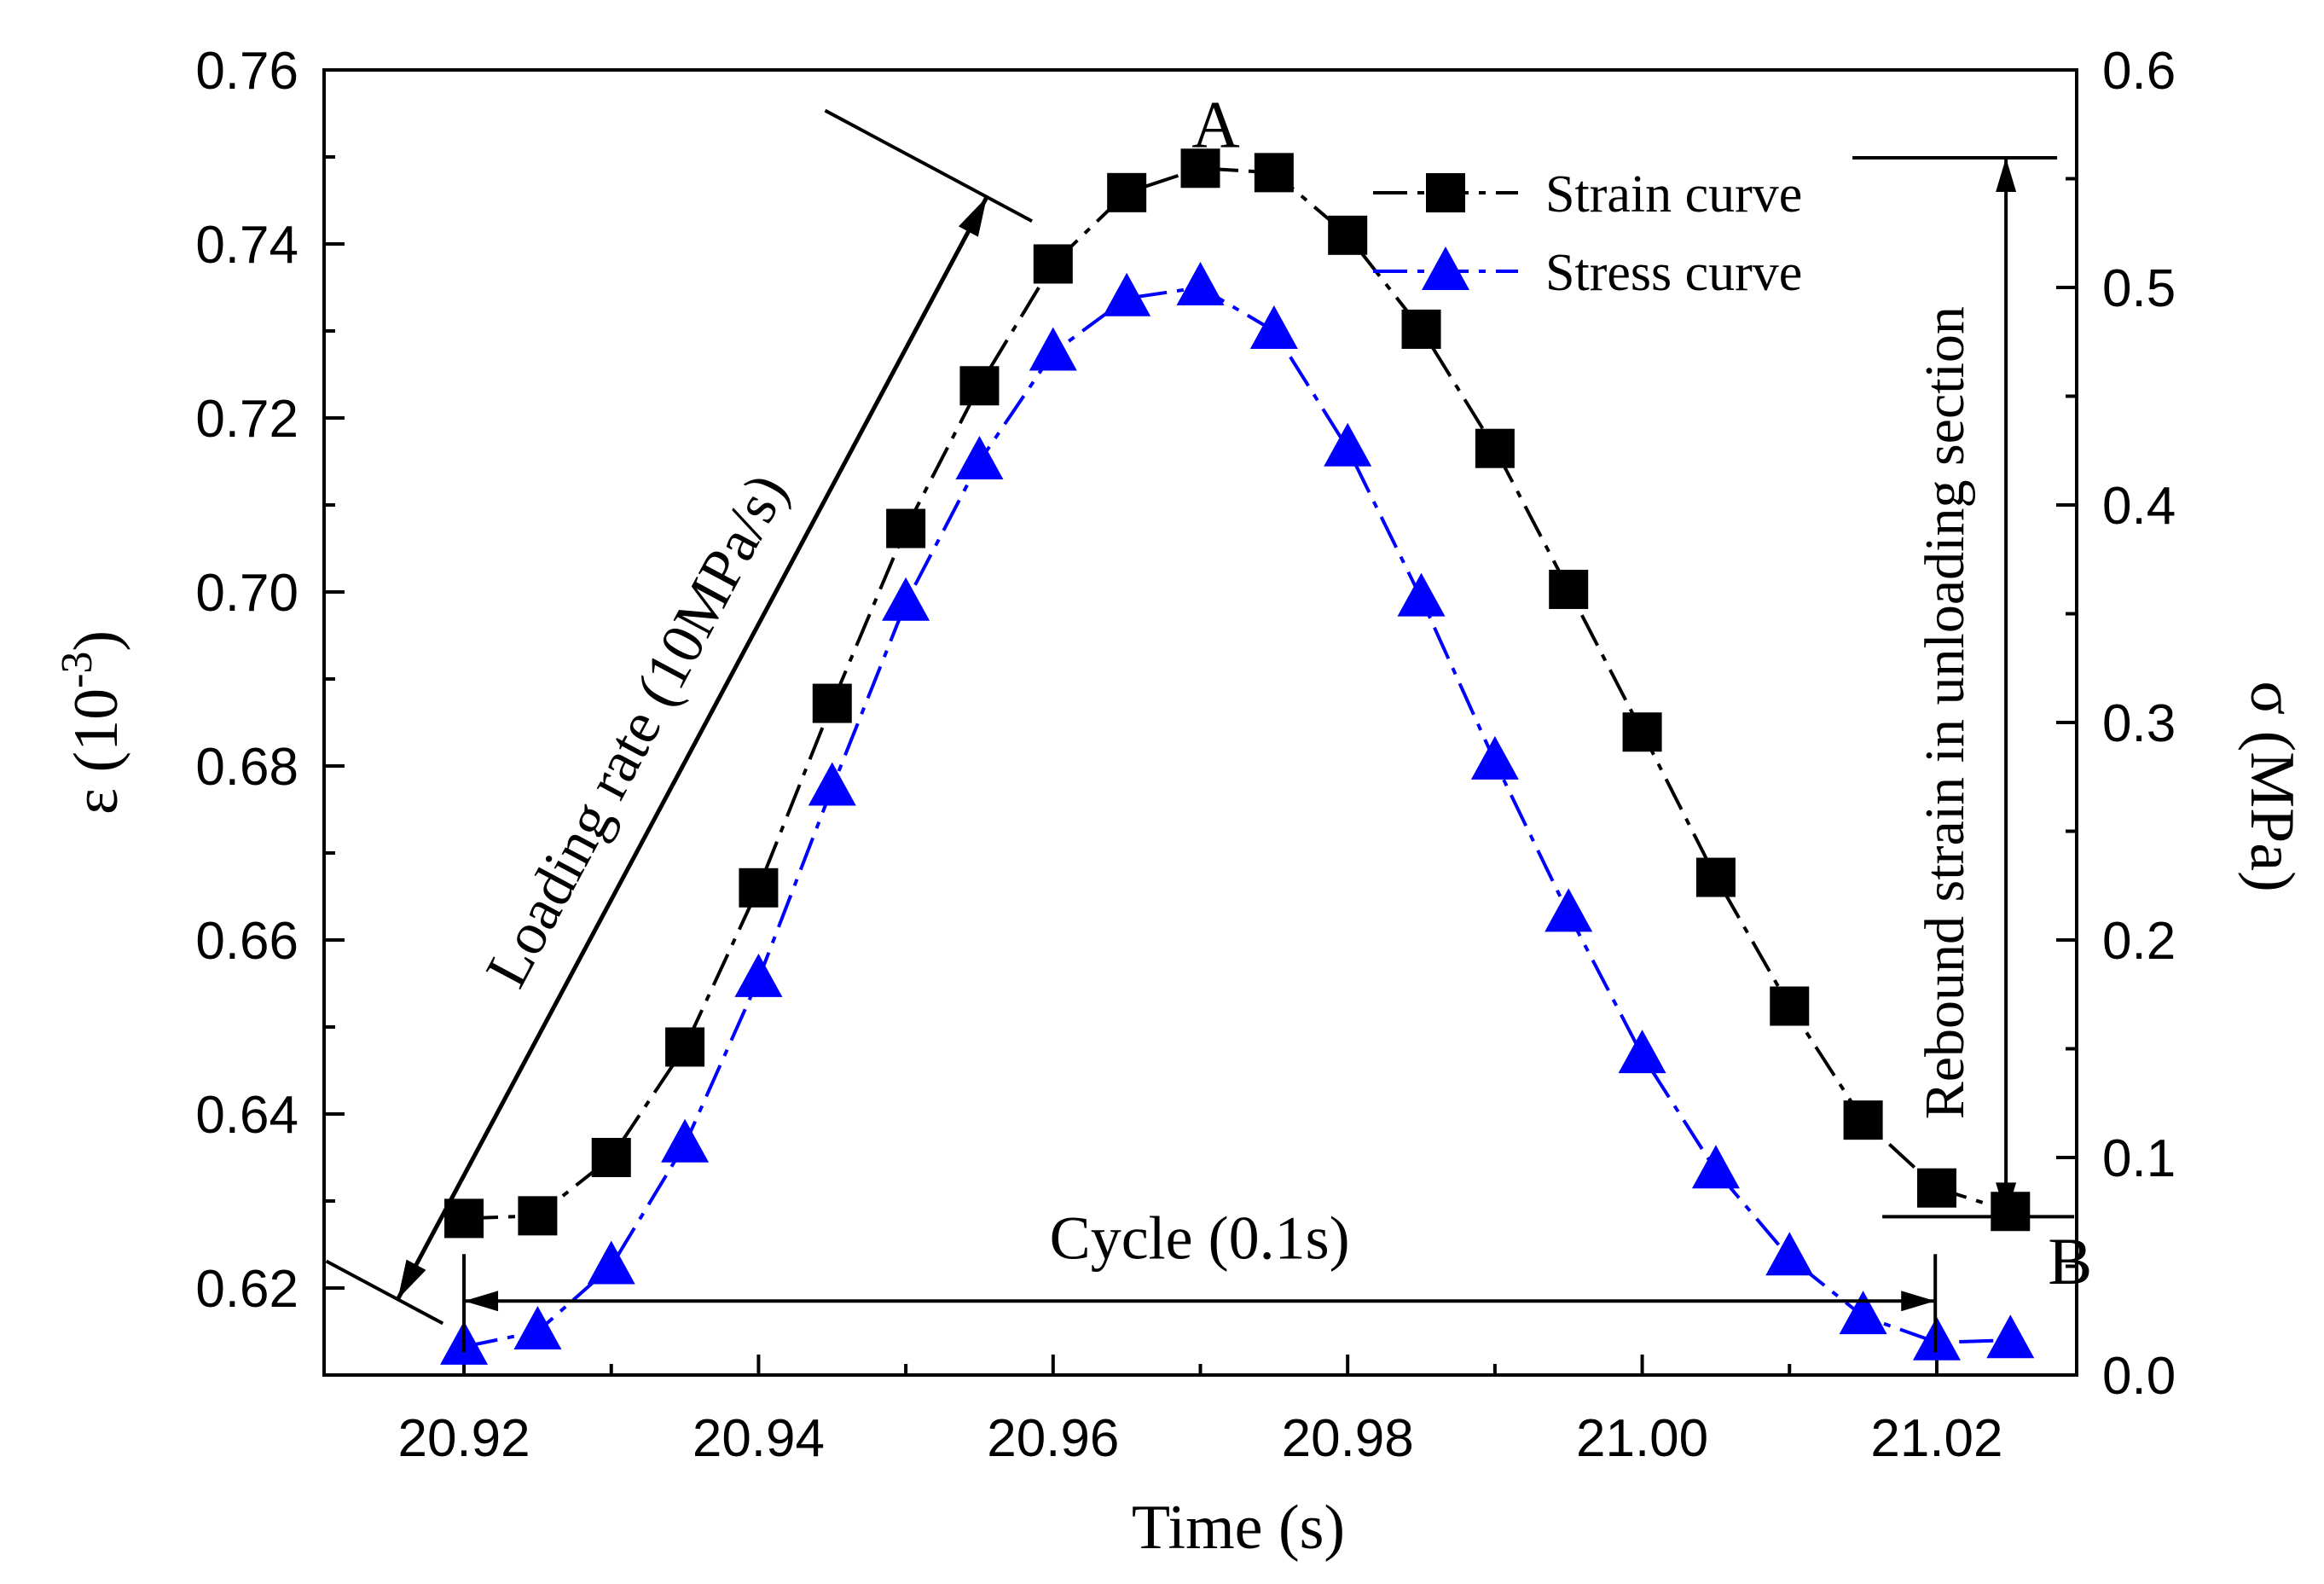  I want to click on loading-rate-label: Loading rate (10MPa/s), so click(636, 730).